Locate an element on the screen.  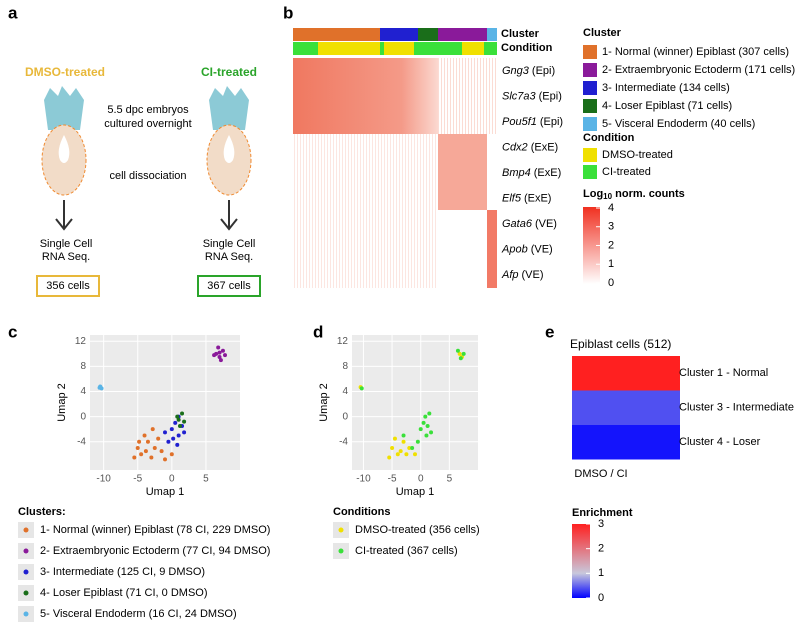
heatmap-title: Epiblast cells (512) is located at coordinates (620, 344).